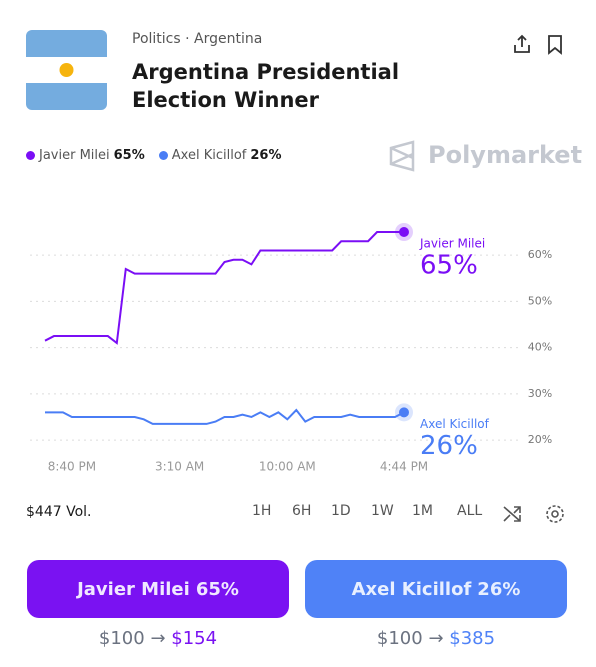  Describe the element at coordinates (66, 70) in the screenshot. I see `flag` at that location.